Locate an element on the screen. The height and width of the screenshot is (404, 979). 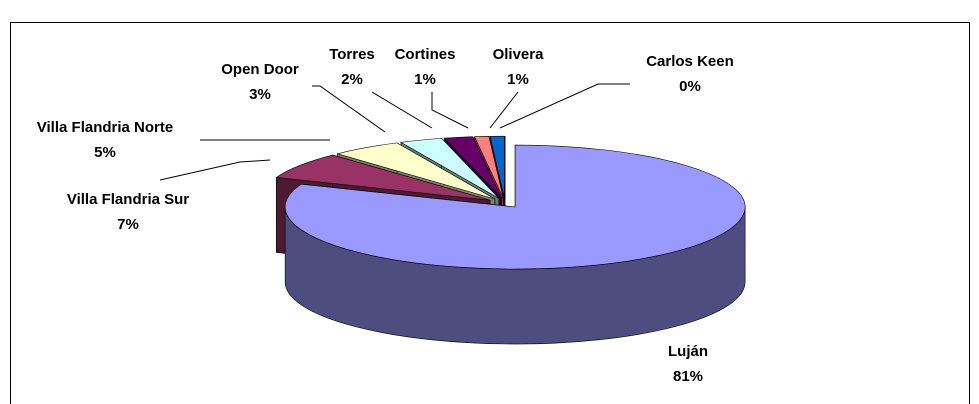
category-label: Luján is located at coordinates (688, 351).